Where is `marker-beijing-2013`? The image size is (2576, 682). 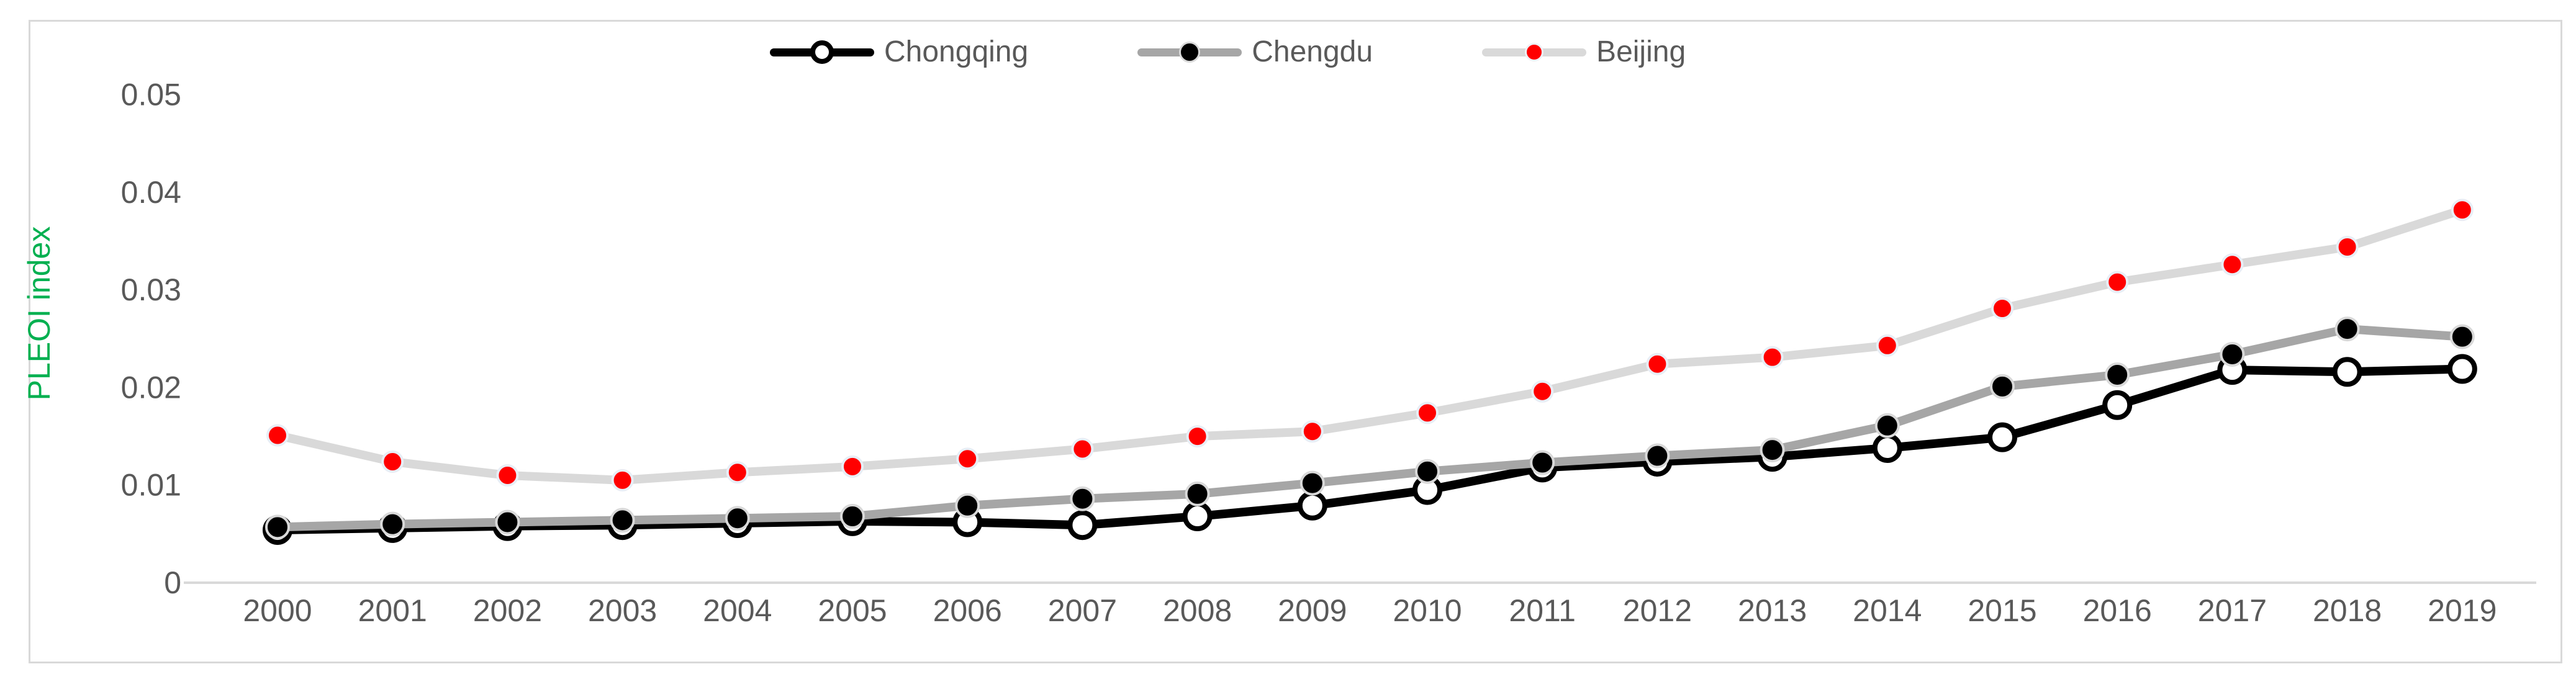
marker-beijing-2013 is located at coordinates (1772, 357).